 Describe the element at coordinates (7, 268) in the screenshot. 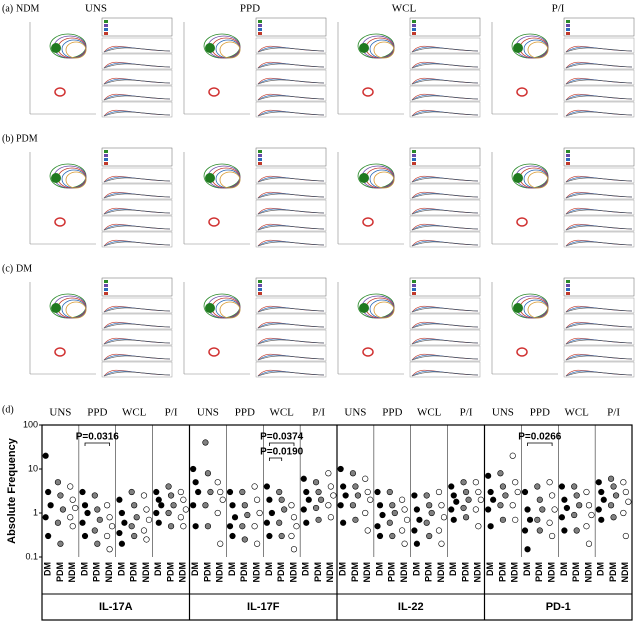

I see `row-letter: (c)` at that location.